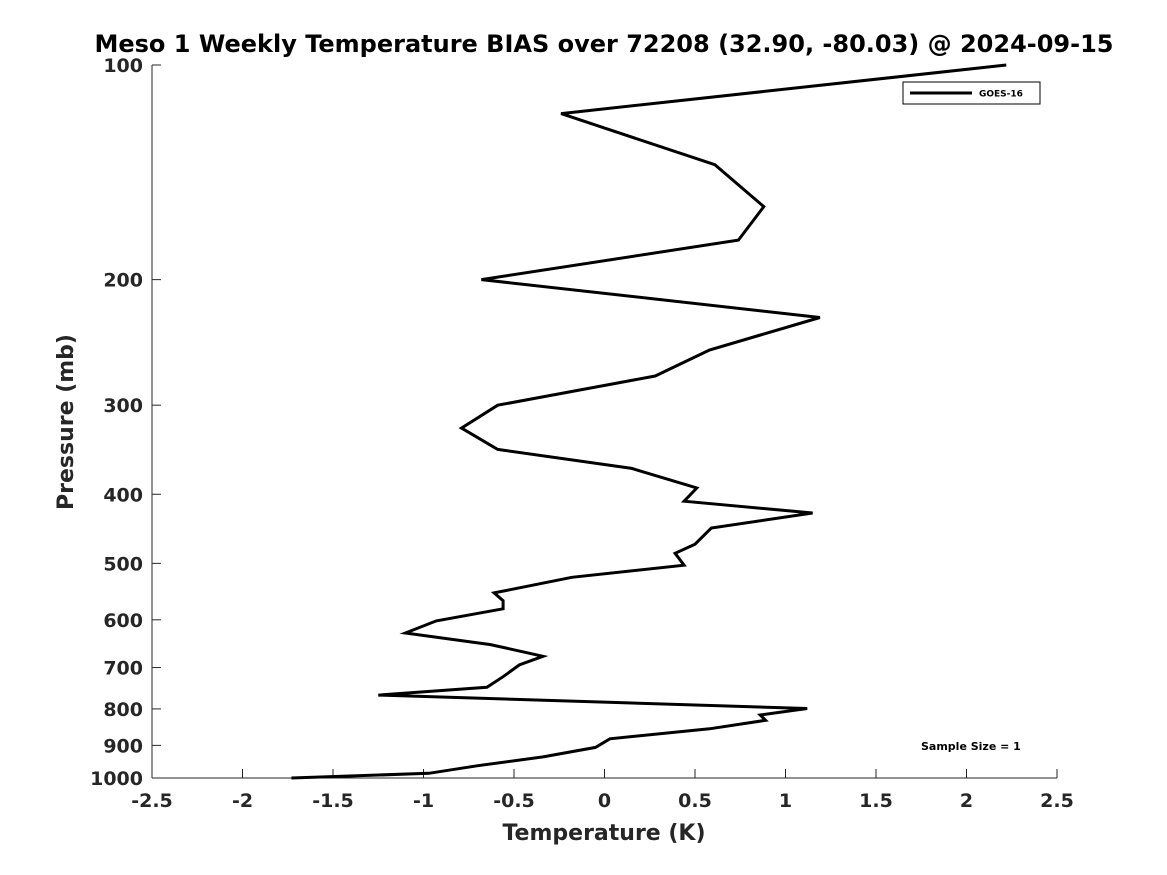  I want to click on legend: GOES-16, so click(971, 93).